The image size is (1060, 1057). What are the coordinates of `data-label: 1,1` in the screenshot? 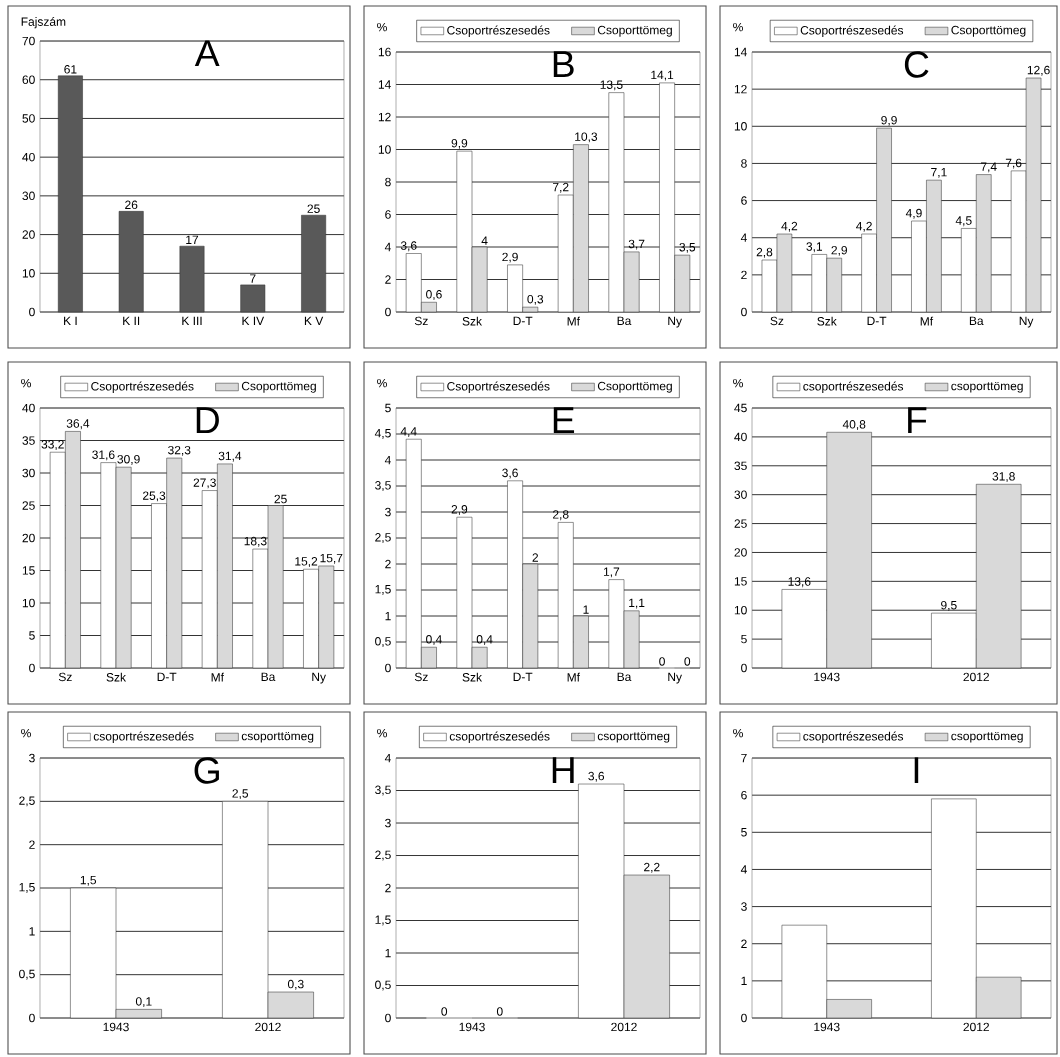 It's located at (637, 603).